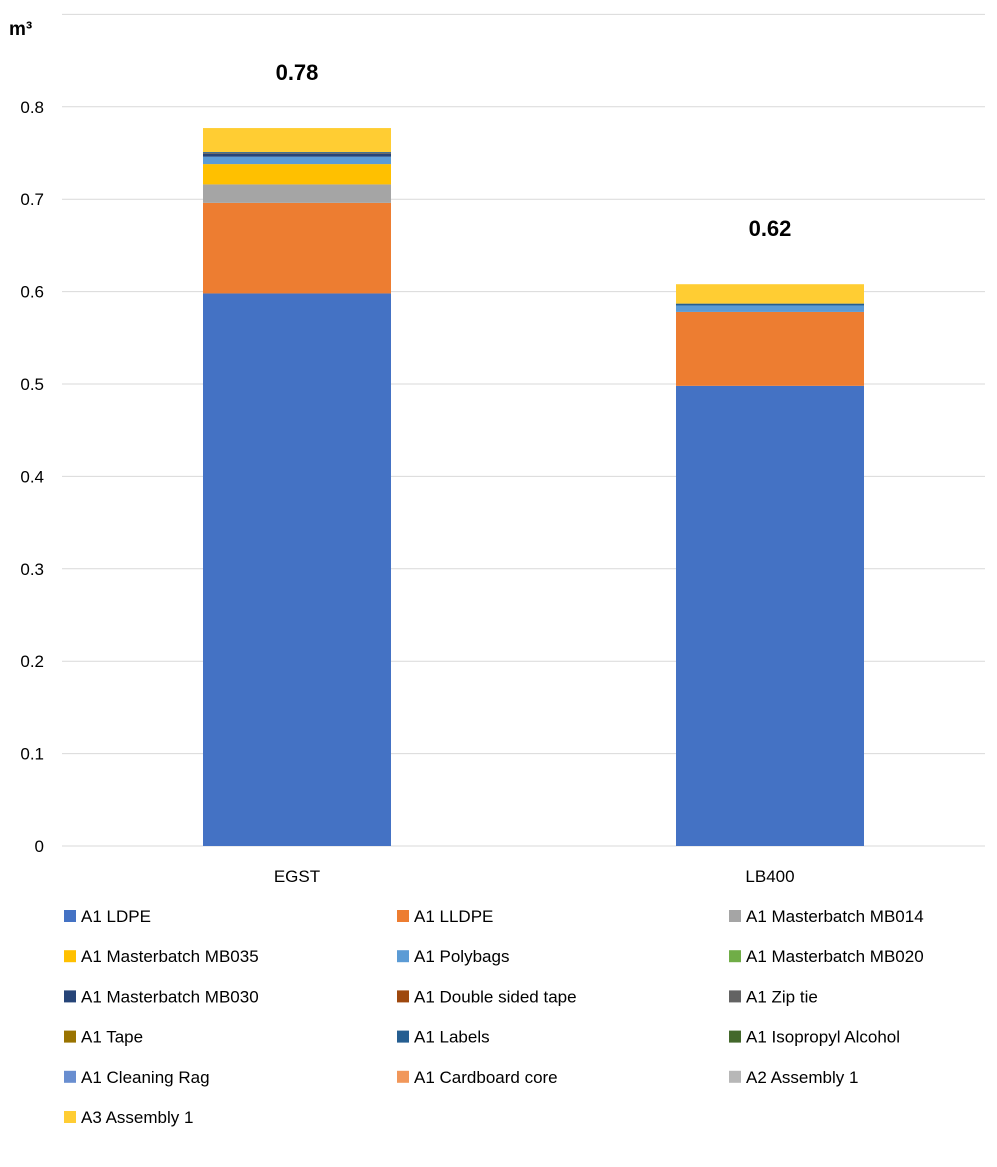 The image size is (997, 1167). Describe the element at coordinates (32, 199) in the screenshot. I see `y-tick-label: 0.7` at that location.